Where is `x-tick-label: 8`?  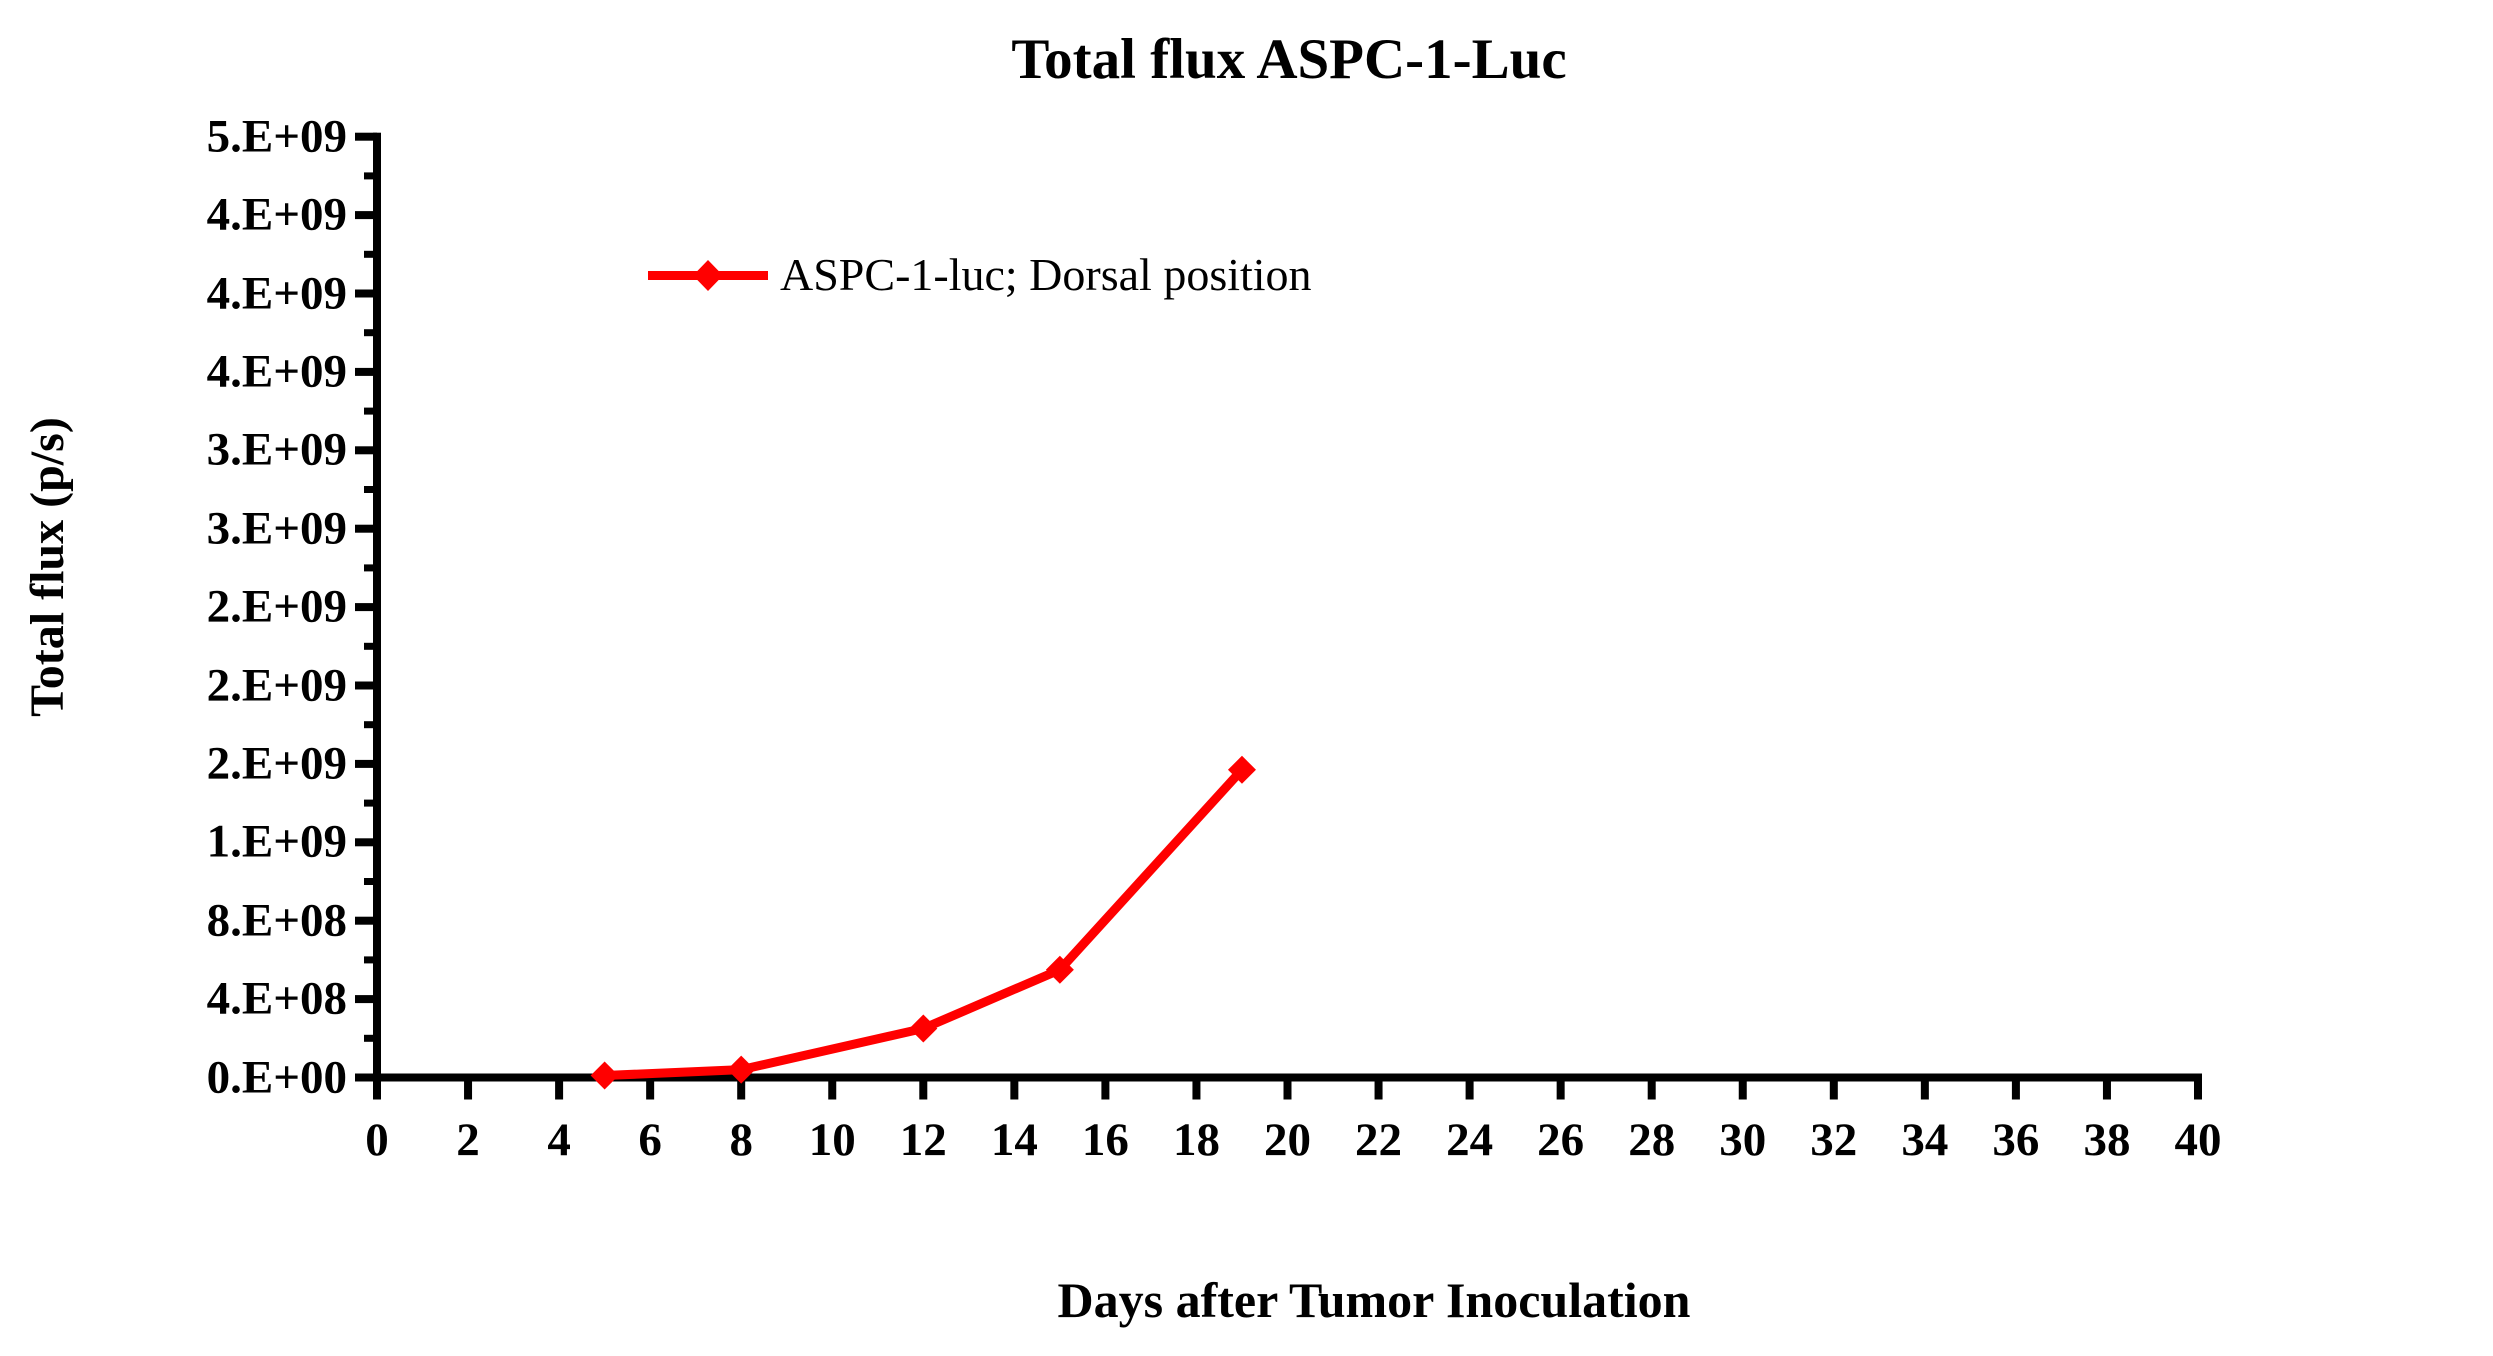
x-tick-label: 8 is located at coordinates (741, 1140).